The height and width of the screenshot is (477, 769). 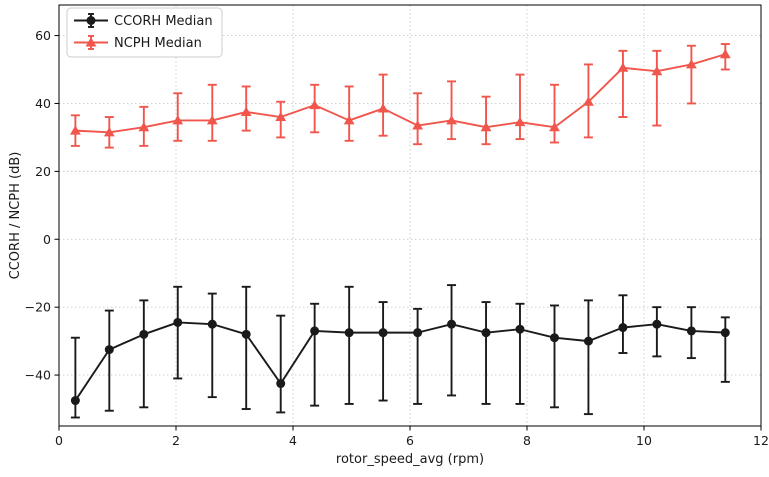 What do you see at coordinates (293, 440) in the screenshot?
I see `x-tick-label: 4` at bounding box center [293, 440].